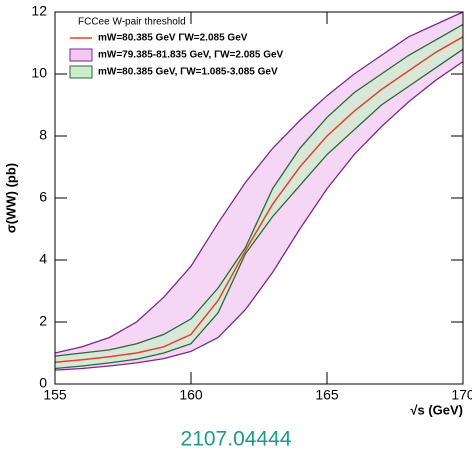 The height and width of the screenshot is (473, 472). I want to click on caption: 2107.04444, so click(236, 439).